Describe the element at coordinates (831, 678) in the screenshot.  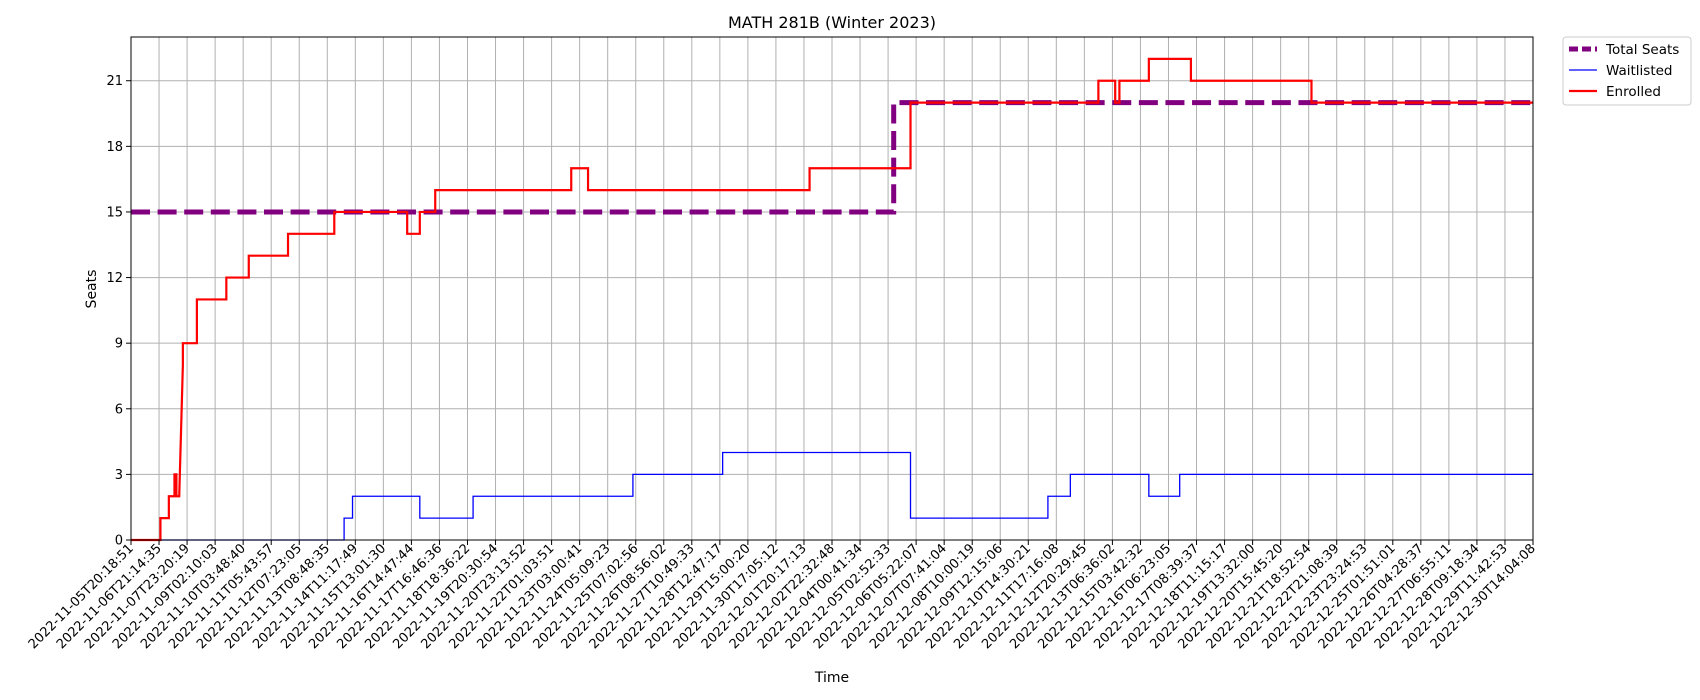
I see `x-axis-label: Time` at that location.